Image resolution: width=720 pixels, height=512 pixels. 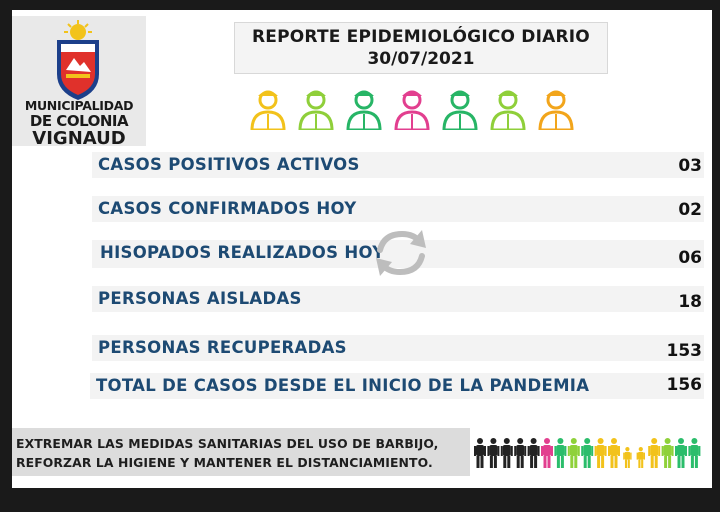 I want to click on stat-label: CASOS POSITIVOS ACTIVOS, so click(x=229, y=164).